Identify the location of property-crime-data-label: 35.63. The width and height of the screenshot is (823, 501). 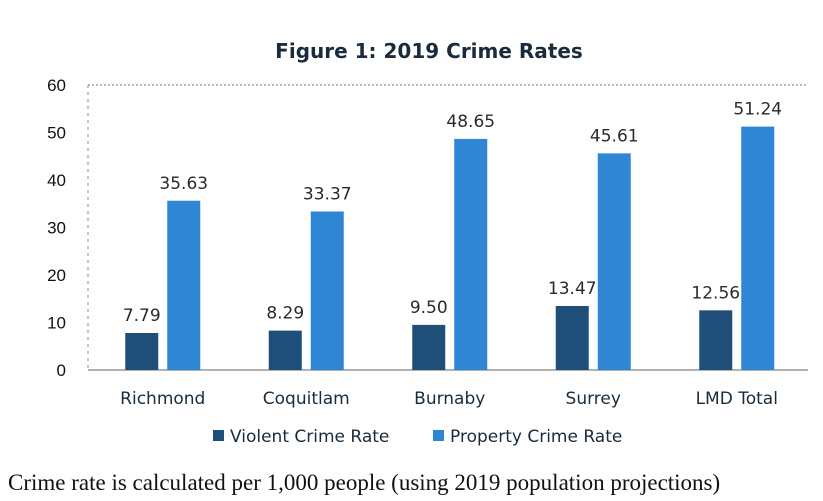
(183, 184).